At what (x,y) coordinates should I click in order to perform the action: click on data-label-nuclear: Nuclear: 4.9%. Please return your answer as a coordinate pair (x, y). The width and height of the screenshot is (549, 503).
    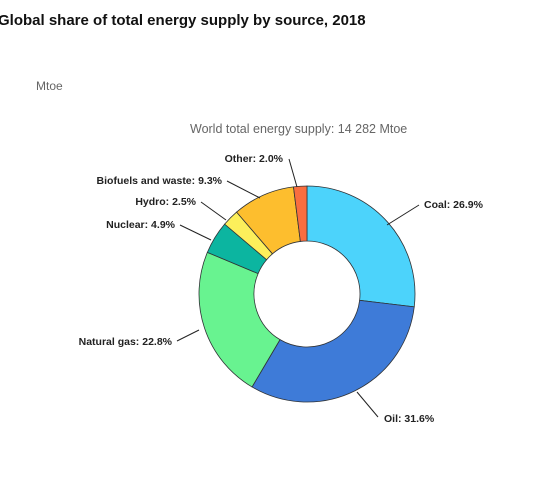
    Looking at the image, I should click on (141, 225).